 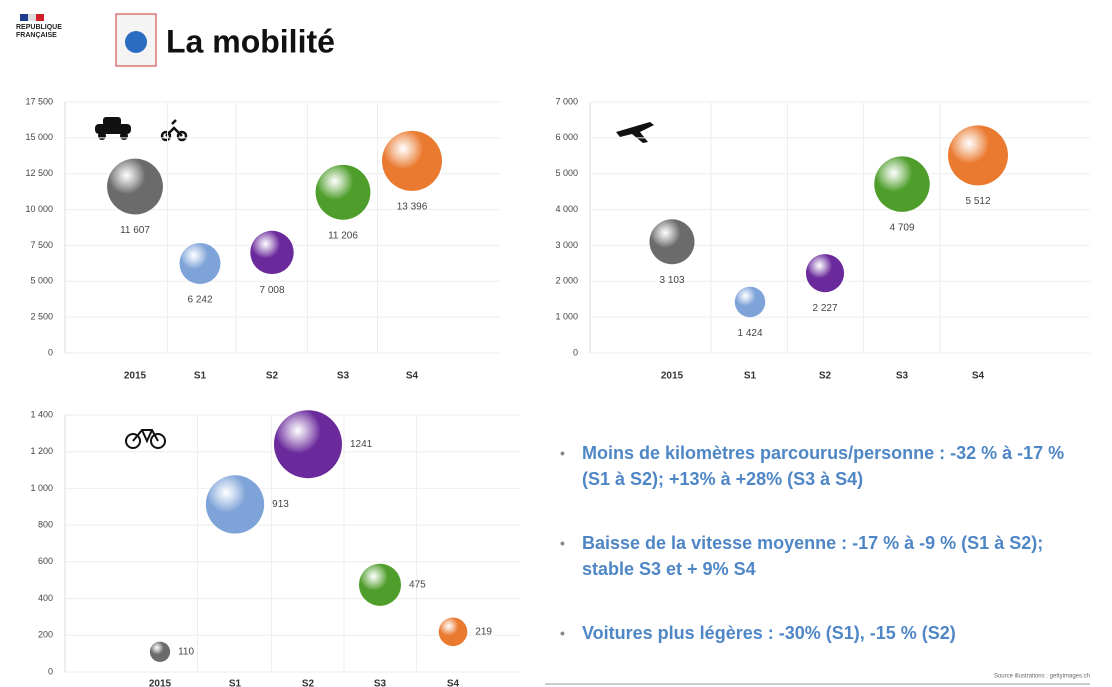 I want to click on y-tick-label: 15 000, so click(x=39, y=137).